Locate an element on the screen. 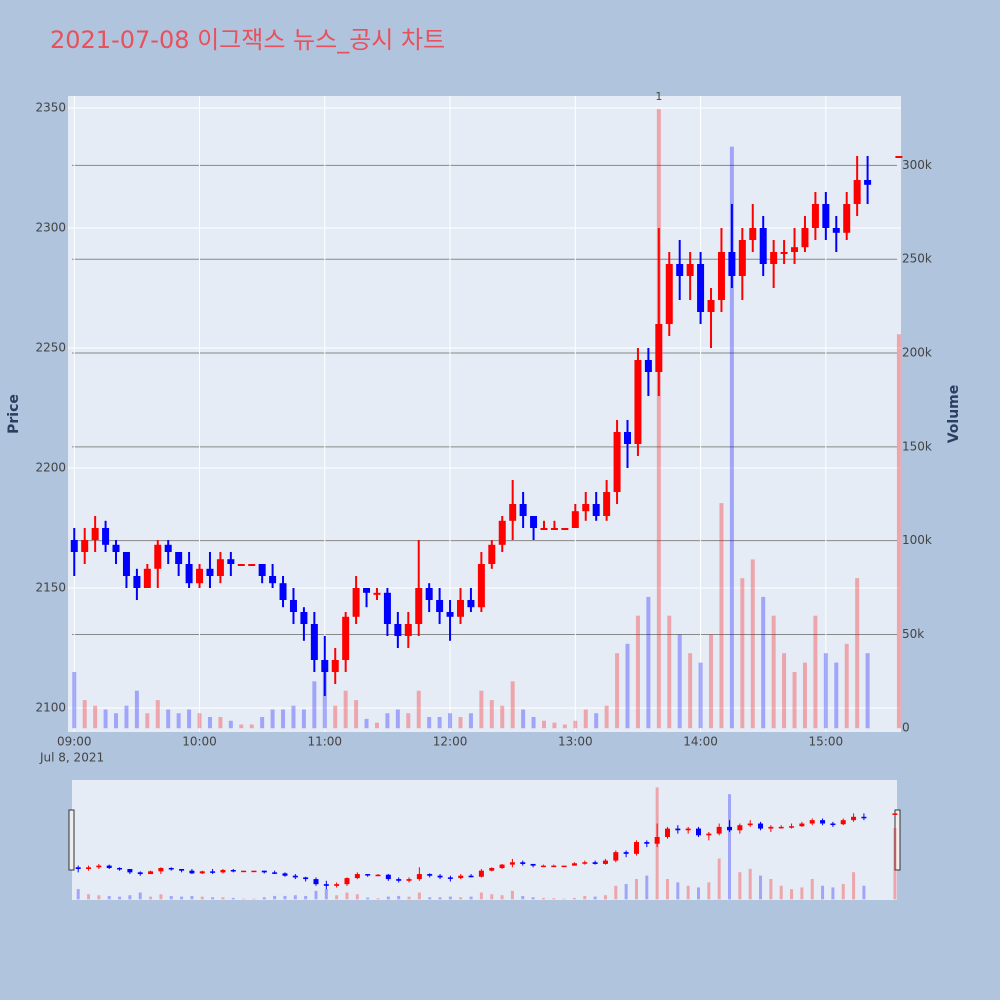 This screenshot has width=1000, height=1000. annotation: 1 is located at coordinates (658, 96).